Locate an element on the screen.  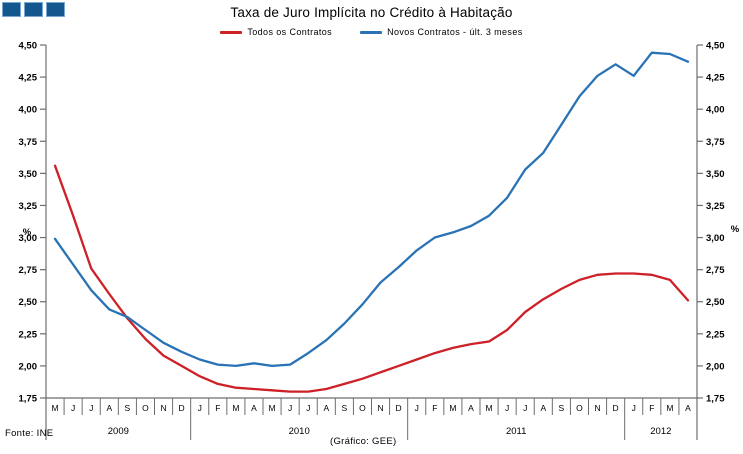
x-year-label: 2012 is located at coordinates (660, 431).